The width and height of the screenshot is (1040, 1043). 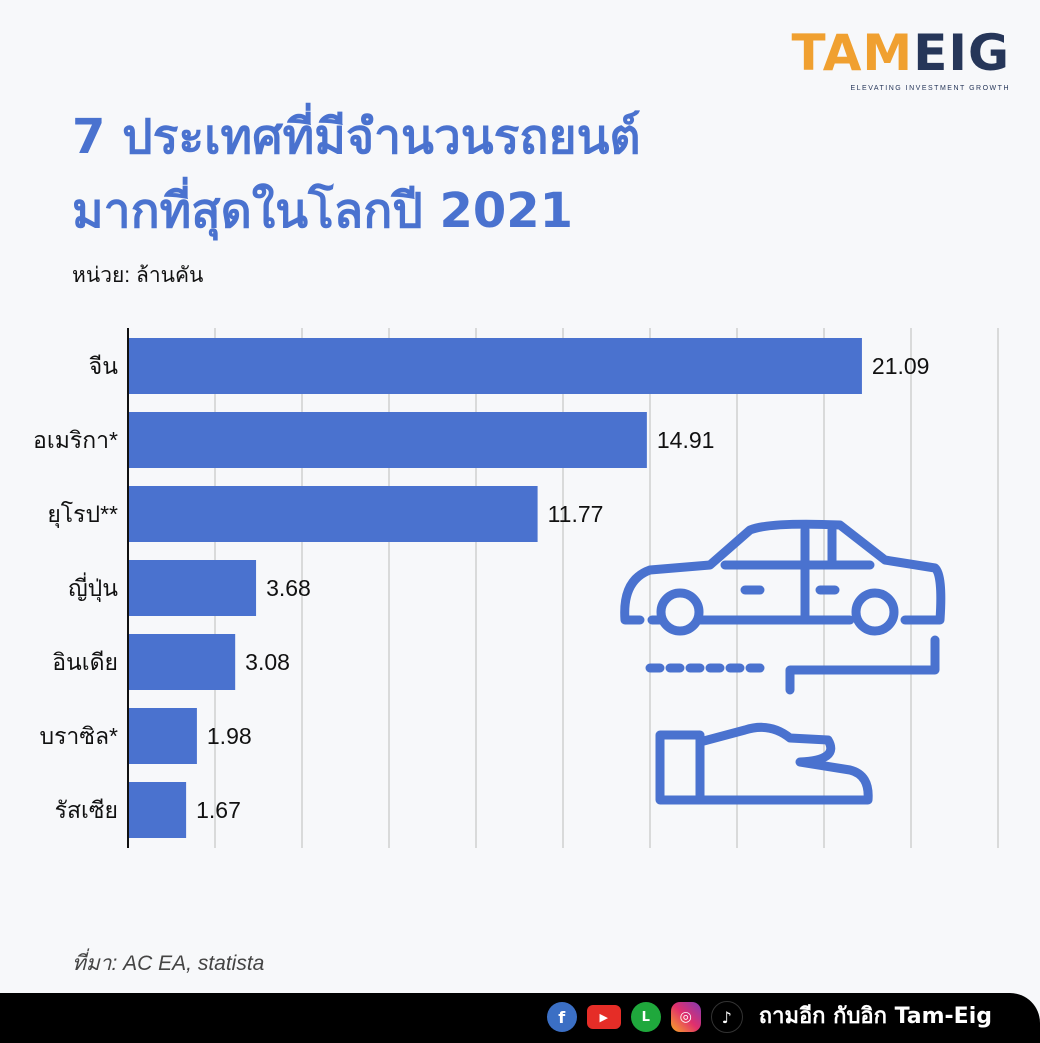 What do you see at coordinates (85, 662) in the screenshot?
I see `category-label: อินเดีย` at bounding box center [85, 662].